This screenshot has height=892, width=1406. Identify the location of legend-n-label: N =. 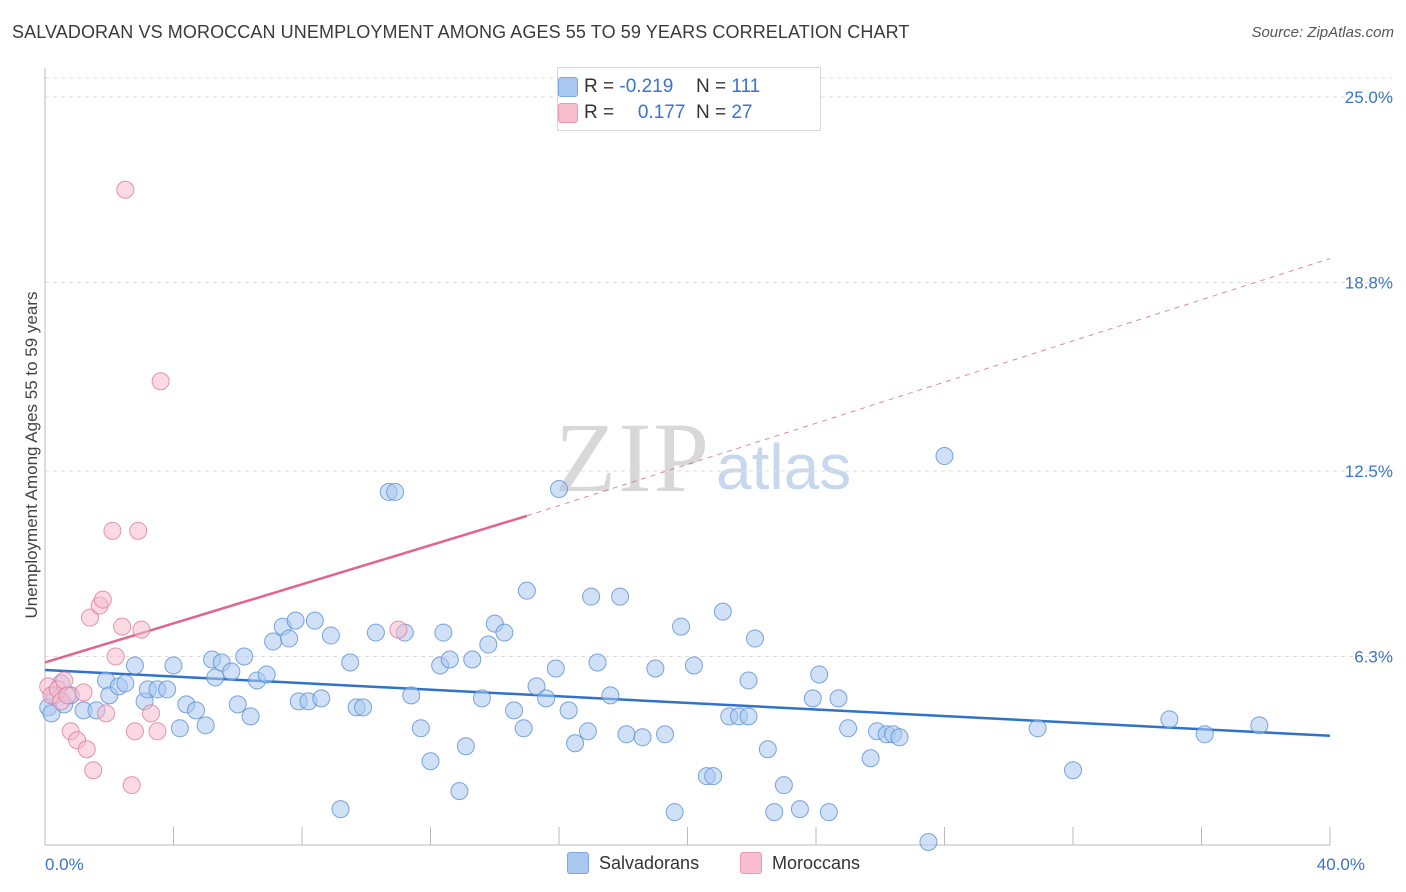
(711, 112).